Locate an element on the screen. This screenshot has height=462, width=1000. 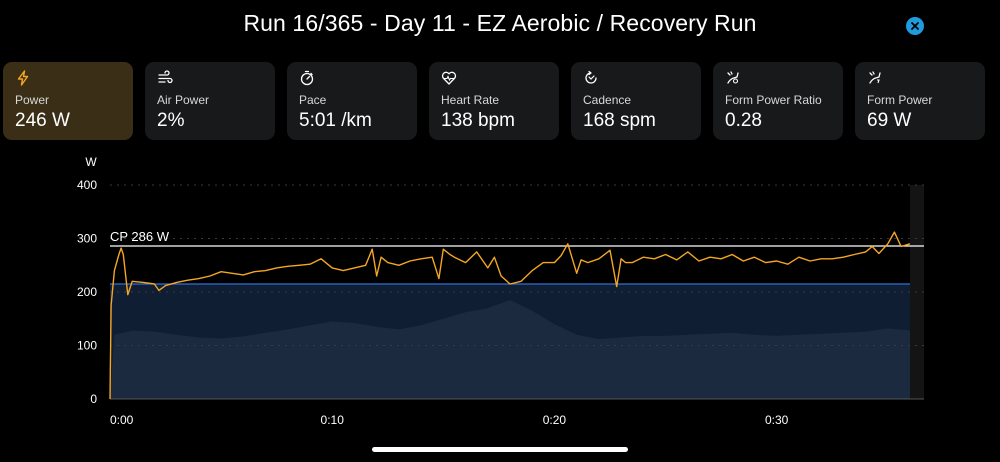
metric-value: 0.28 is located at coordinates (743, 120).